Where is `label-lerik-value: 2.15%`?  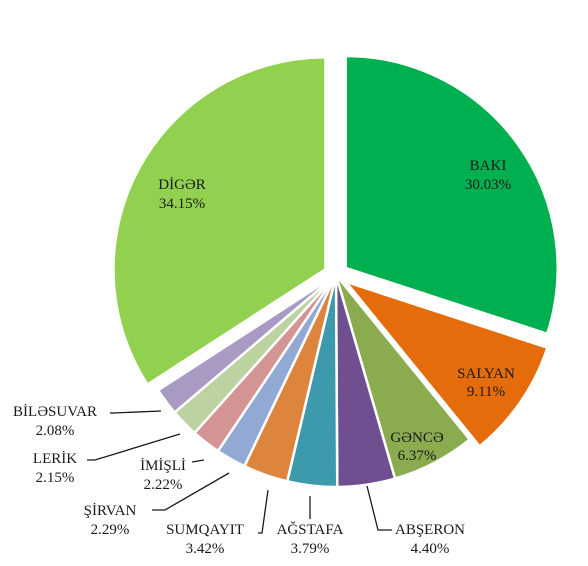
label-lerik-value: 2.15% is located at coordinates (55, 478).